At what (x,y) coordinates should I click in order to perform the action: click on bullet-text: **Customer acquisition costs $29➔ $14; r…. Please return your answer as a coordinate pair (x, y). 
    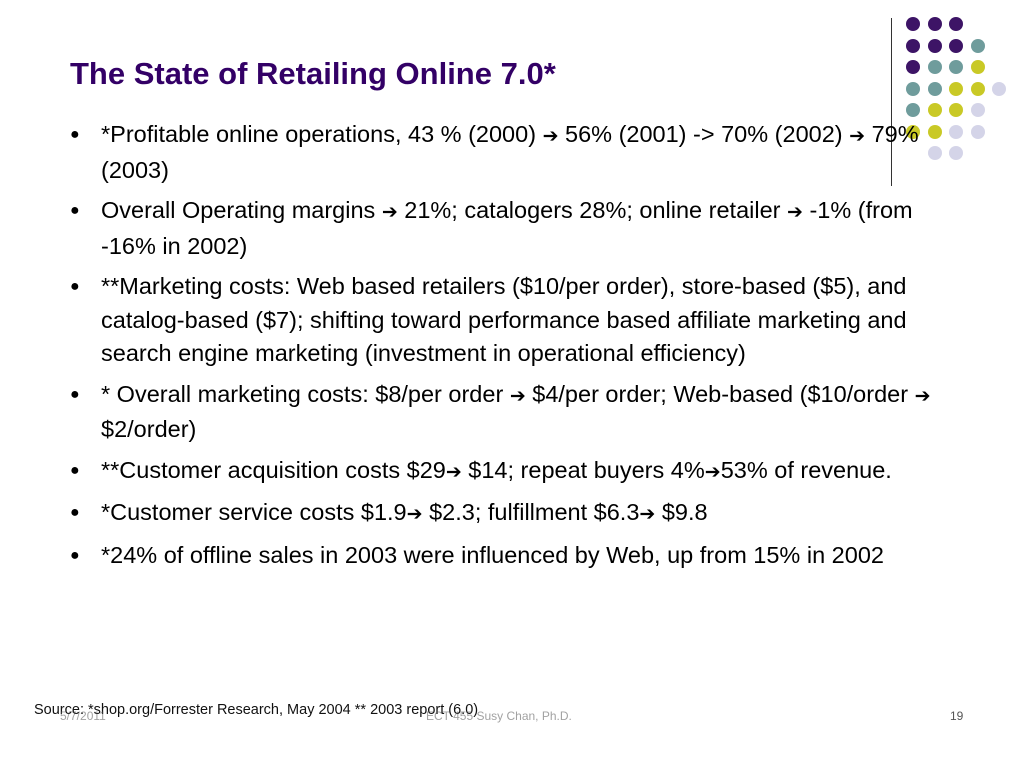
    Looking at the image, I should click on (496, 470).